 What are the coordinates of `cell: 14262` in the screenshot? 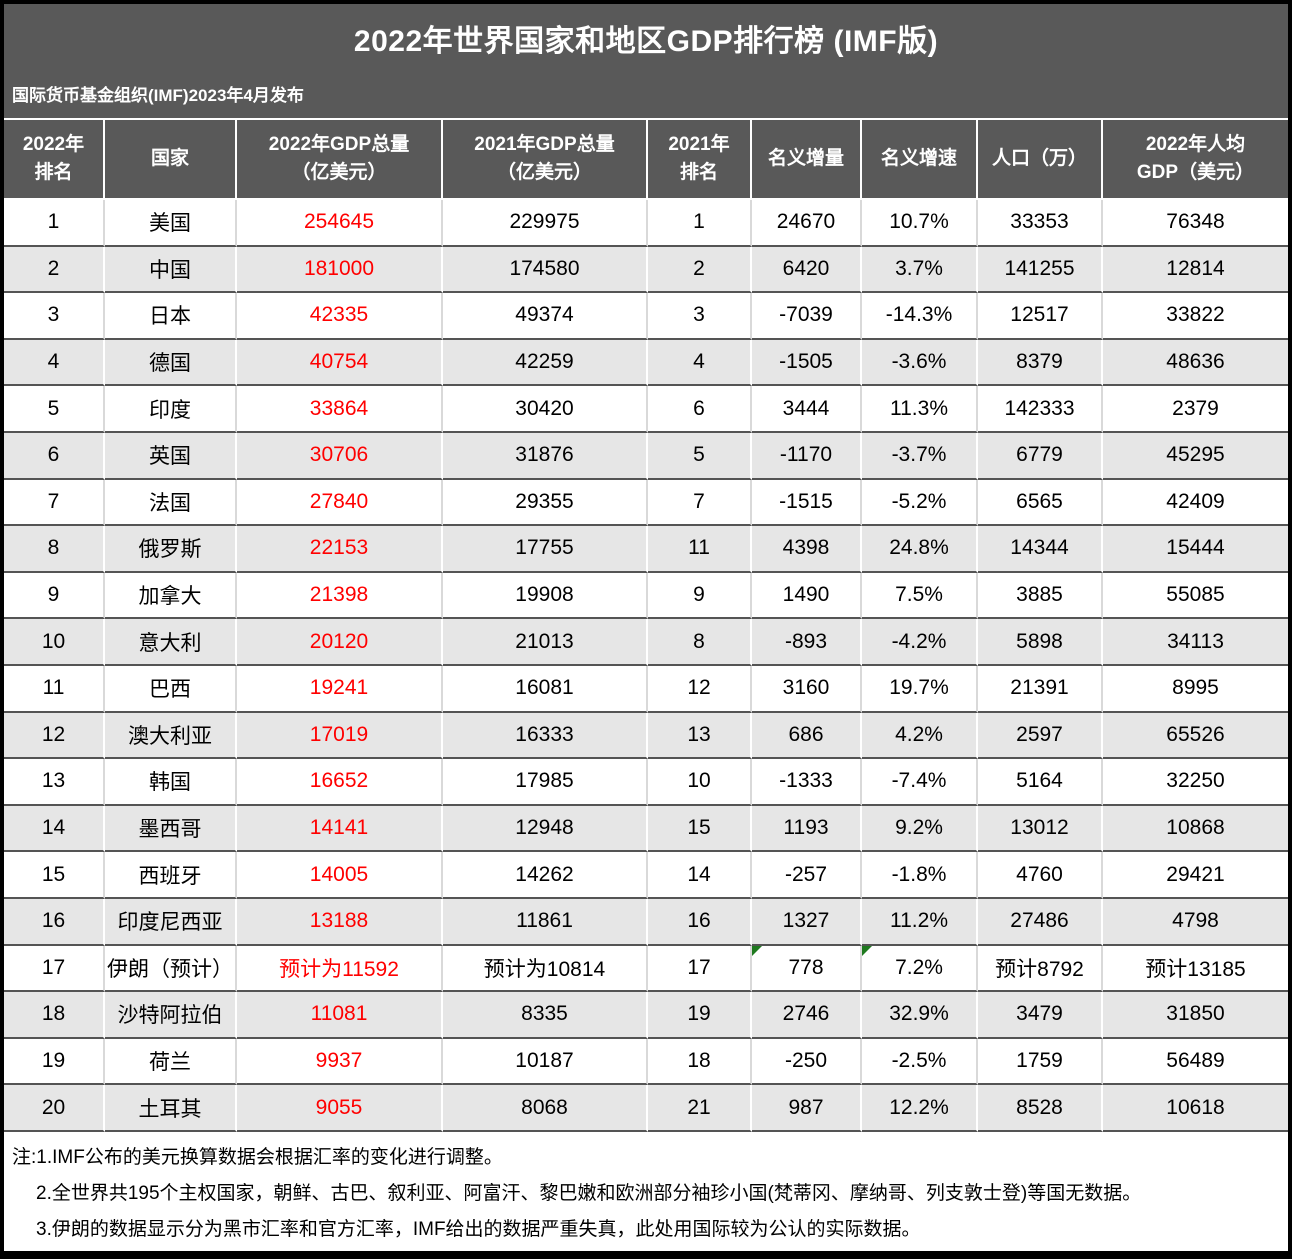 It's located at (545, 875).